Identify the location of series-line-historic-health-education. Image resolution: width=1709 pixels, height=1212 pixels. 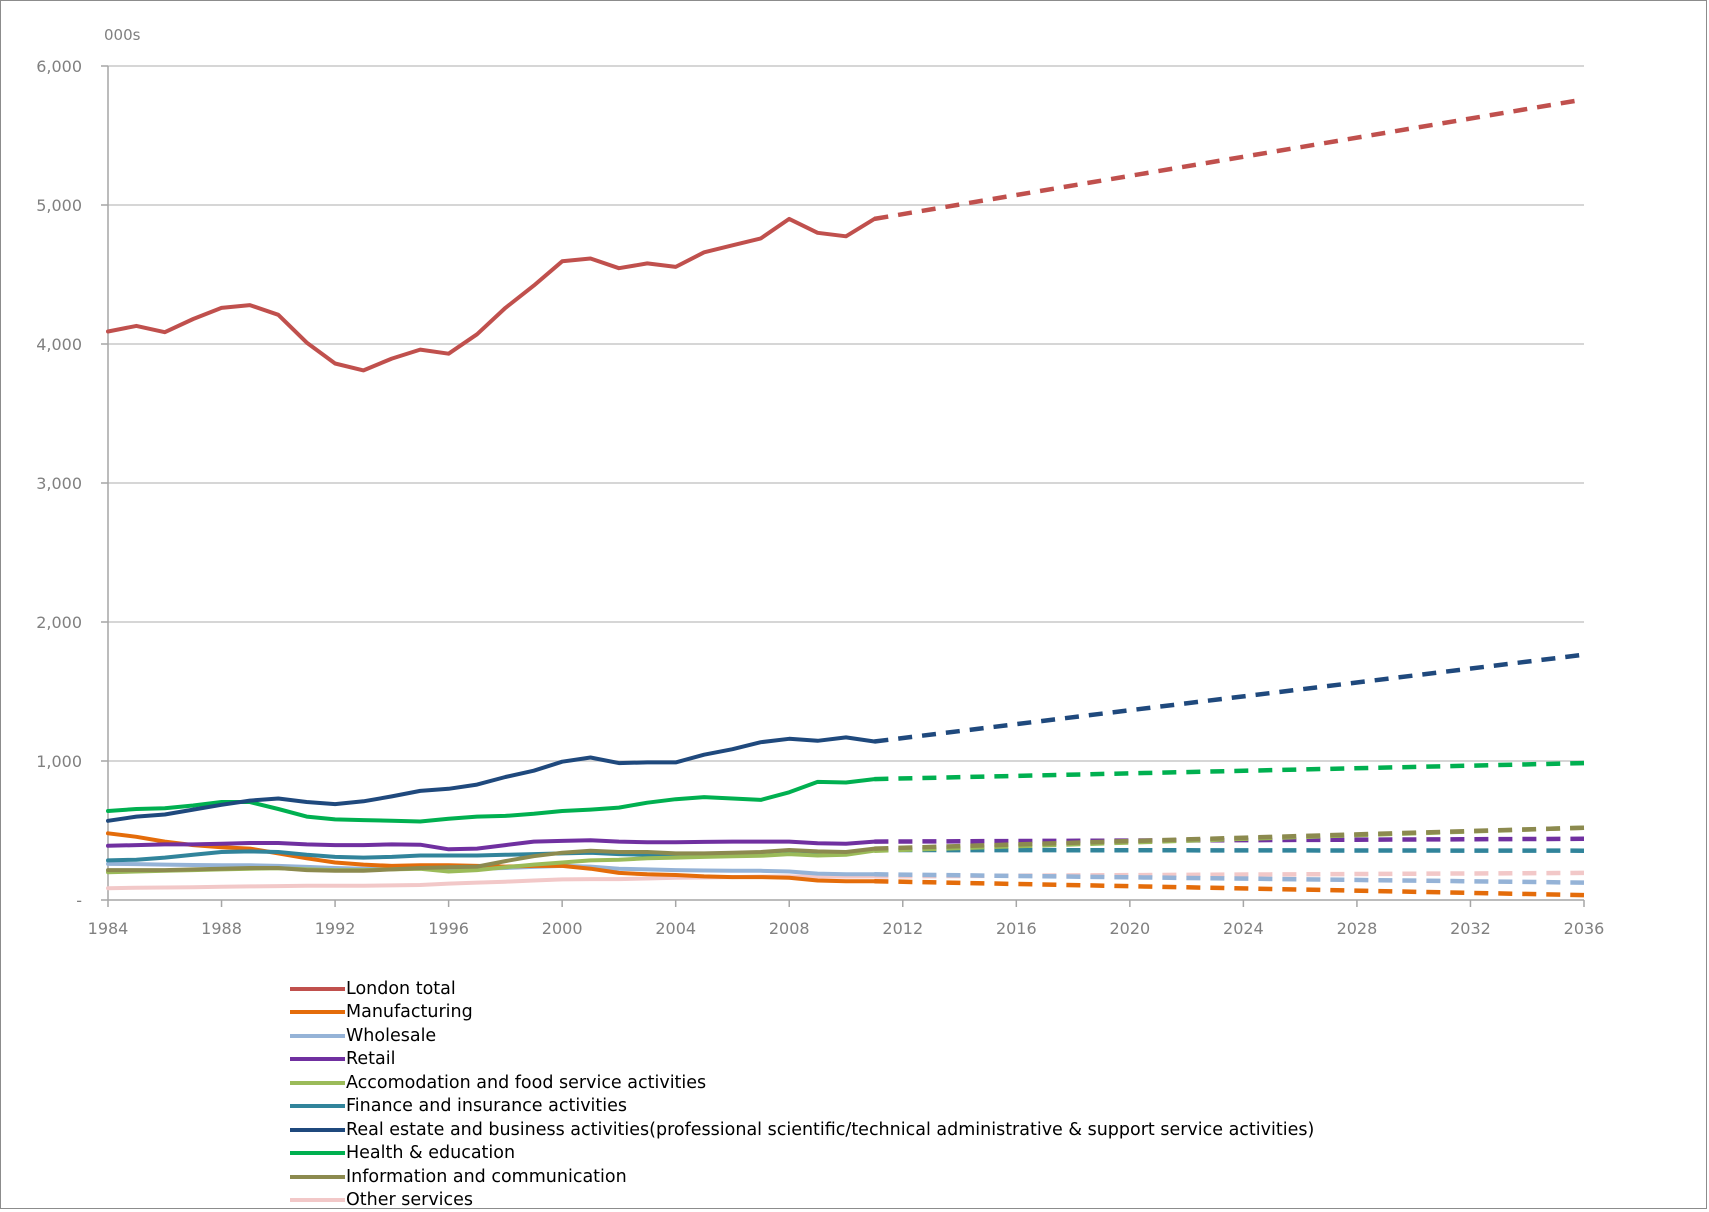
(491, 800).